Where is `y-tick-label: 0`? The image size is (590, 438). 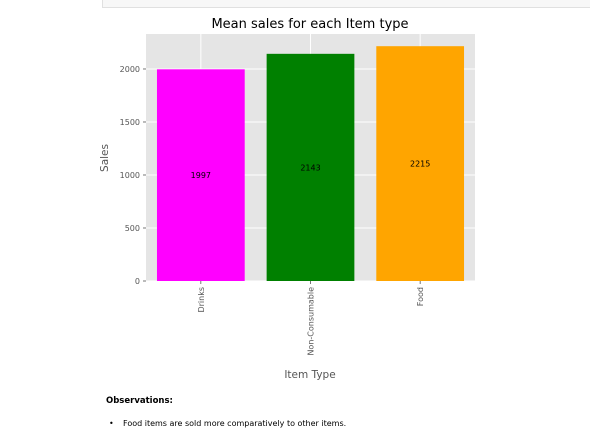 y-tick-label: 0 is located at coordinates (137, 281).